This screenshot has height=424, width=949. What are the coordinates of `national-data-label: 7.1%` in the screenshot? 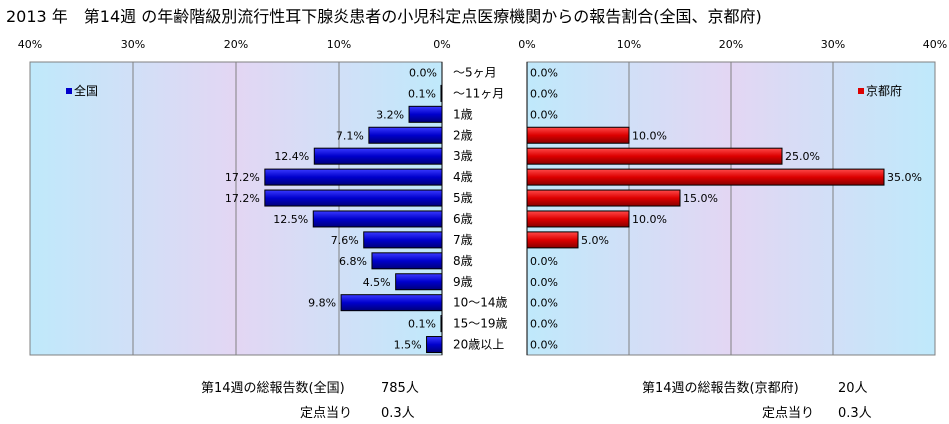 It's located at (350, 135).